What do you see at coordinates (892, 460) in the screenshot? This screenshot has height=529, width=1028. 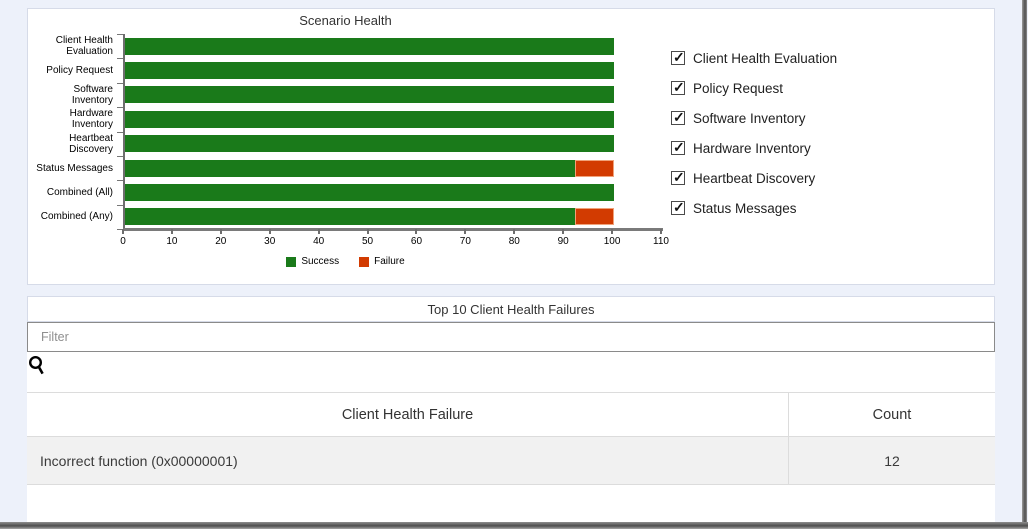 I see `count-cell: 12` at bounding box center [892, 460].